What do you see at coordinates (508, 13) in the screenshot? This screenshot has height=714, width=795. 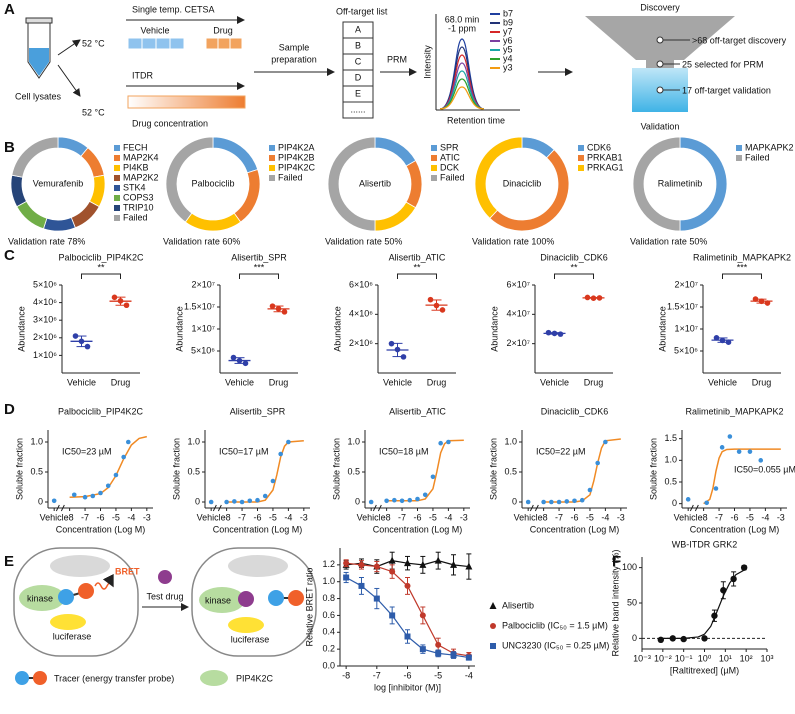 I see `ion-label: b7` at bounding box center [508, 13].